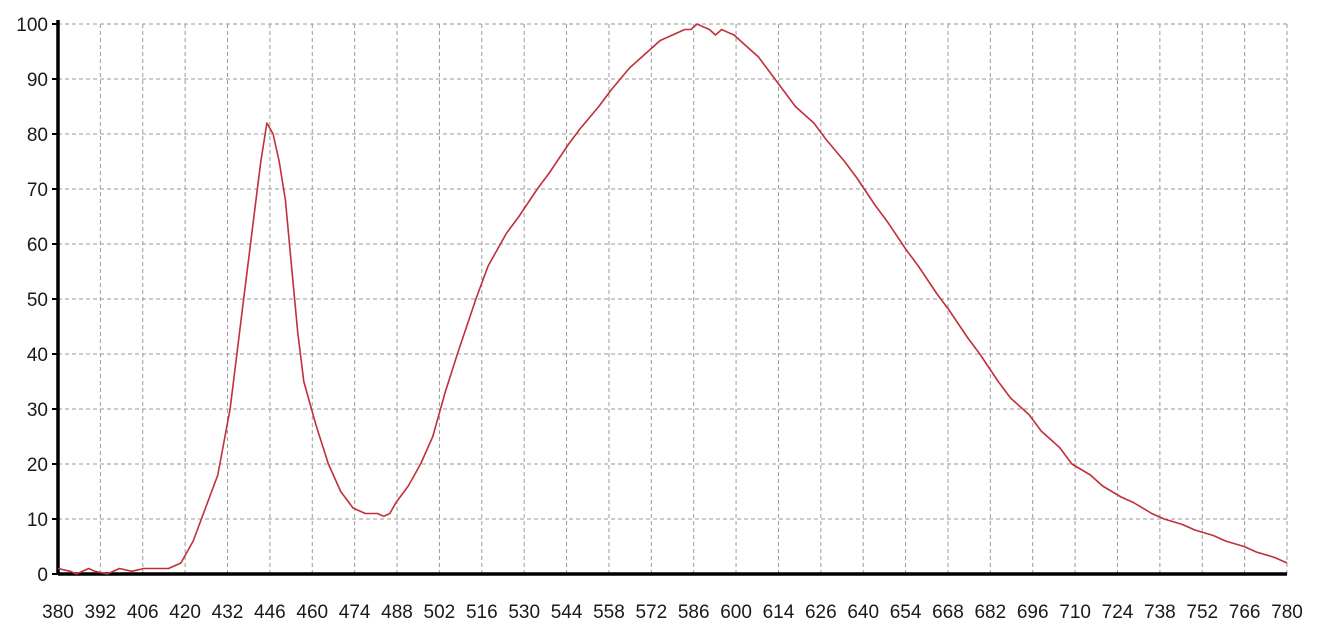  Describe the element at coordinates (524, 612) in the screenshot. I see `x-tick-label: 530` at that location.